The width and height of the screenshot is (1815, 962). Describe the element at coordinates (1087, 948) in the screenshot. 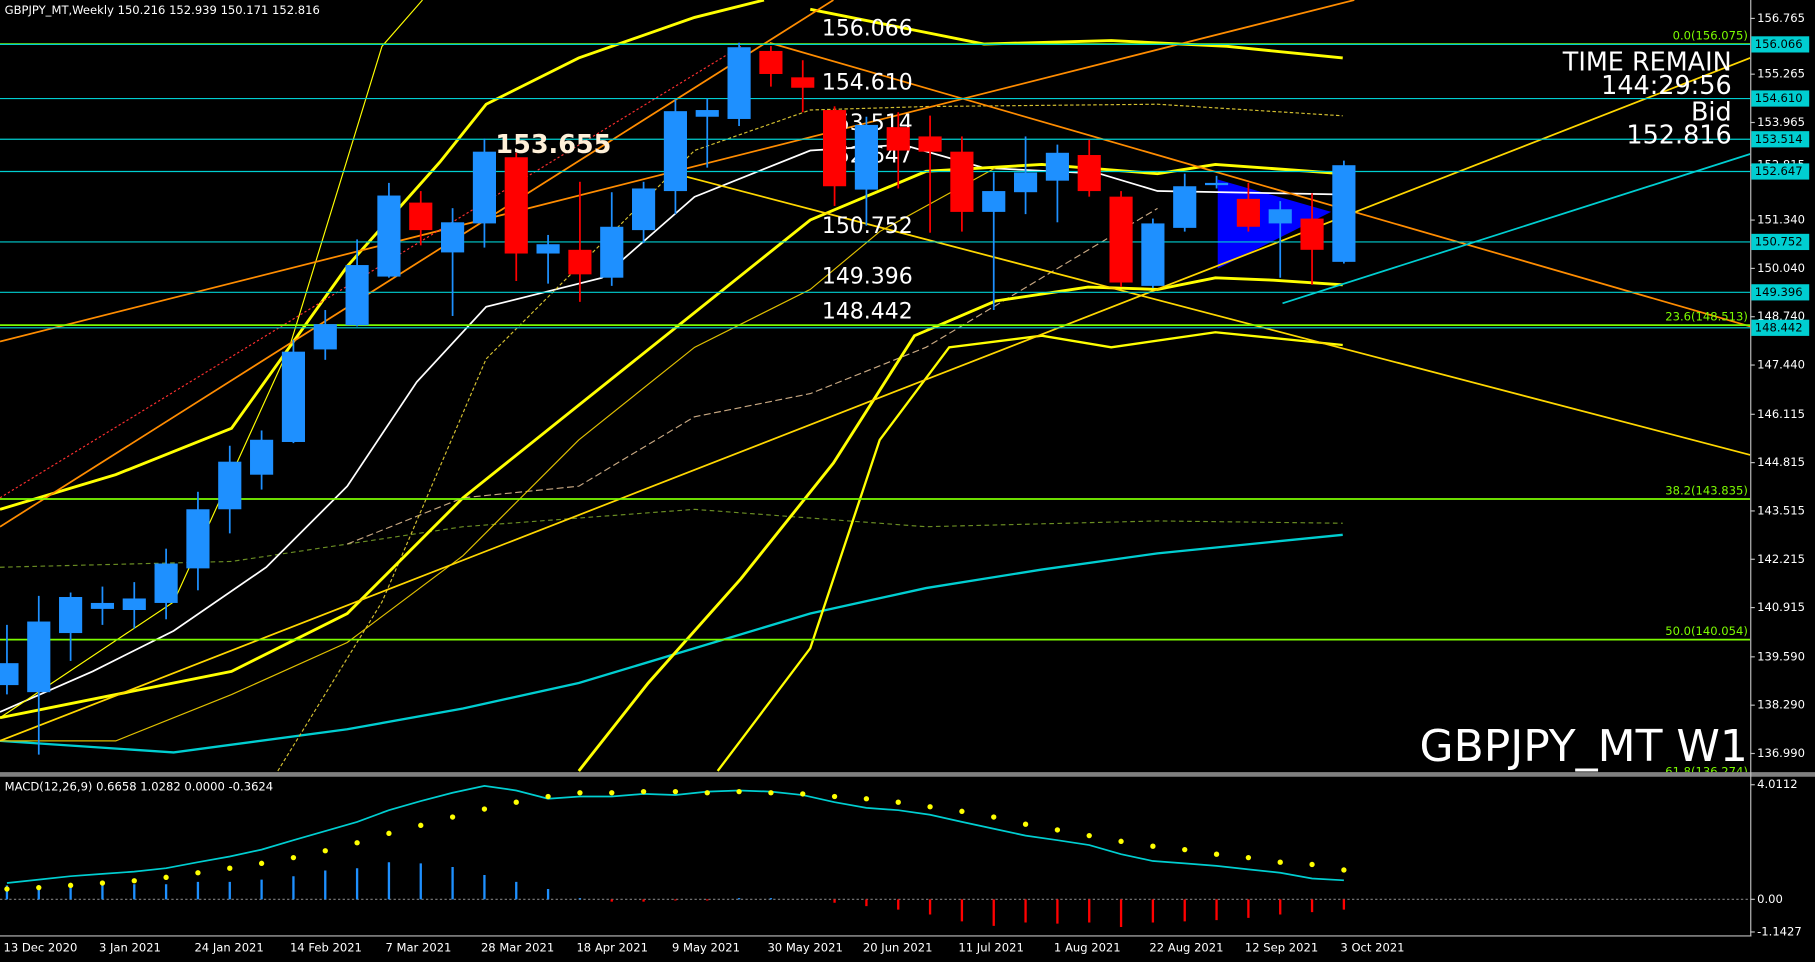

I see `x-tick-label: 1 Aug 2021` at that location.